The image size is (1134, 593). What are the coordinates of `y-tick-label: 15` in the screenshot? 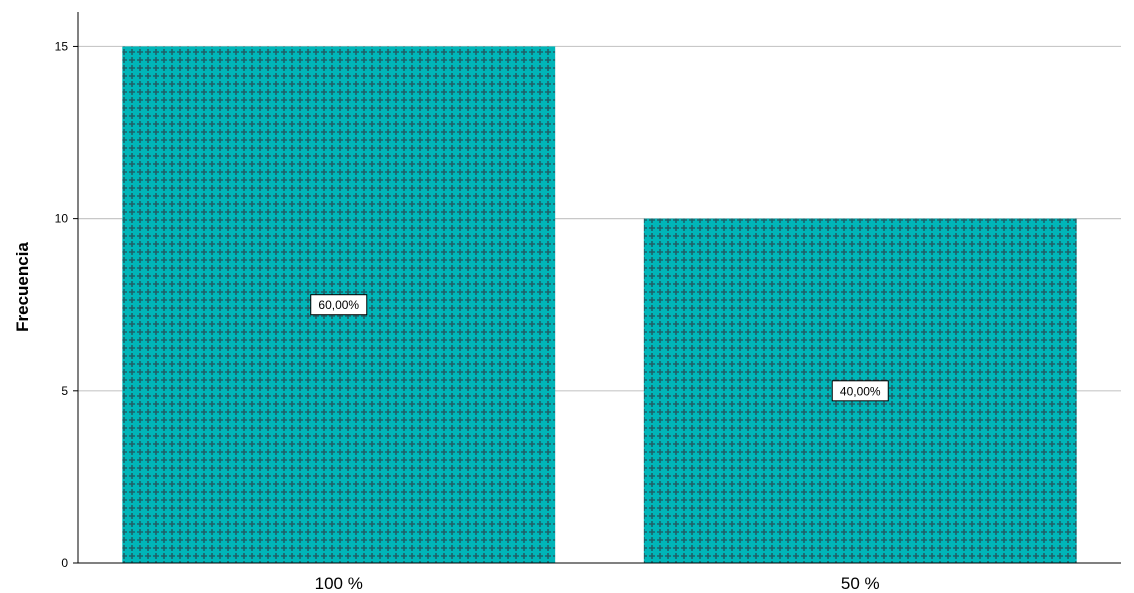 It's located at (62, 46).